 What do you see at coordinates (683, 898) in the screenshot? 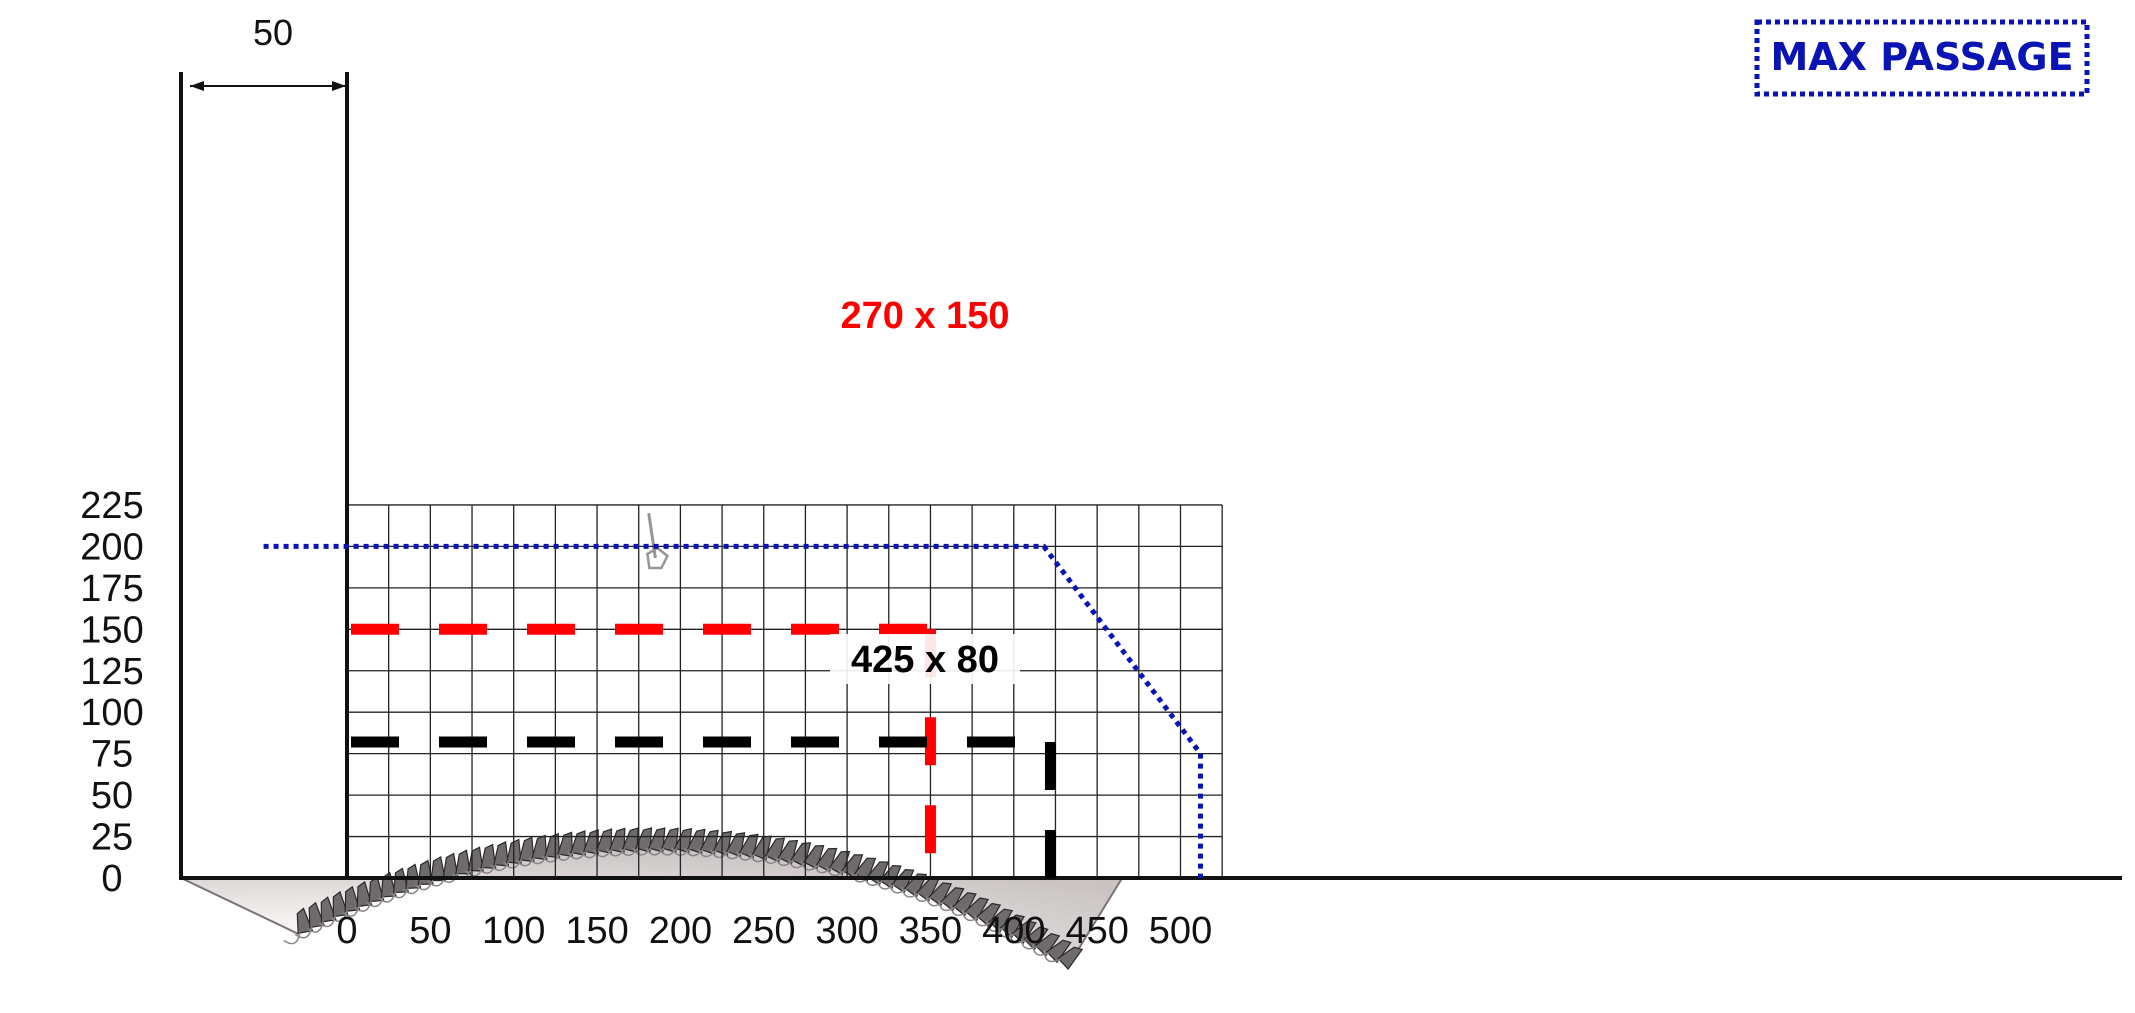
I see `saw-blade-teeth` at bounding box center [683, 898].